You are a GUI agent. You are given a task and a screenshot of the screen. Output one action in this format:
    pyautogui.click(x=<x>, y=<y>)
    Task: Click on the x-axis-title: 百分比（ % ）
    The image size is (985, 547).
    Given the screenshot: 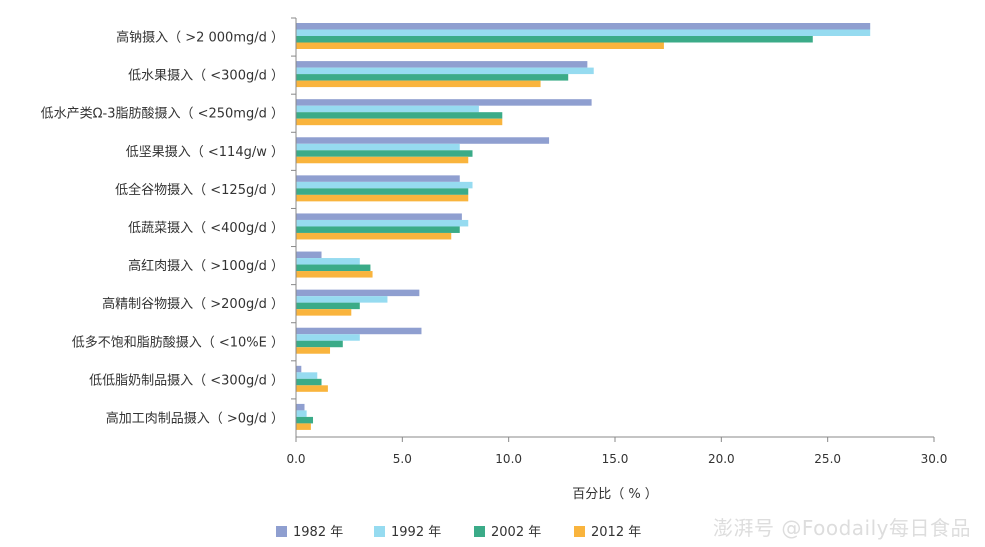 What is the action you would take?
    pyautogui.click(x=615, y=494)
    